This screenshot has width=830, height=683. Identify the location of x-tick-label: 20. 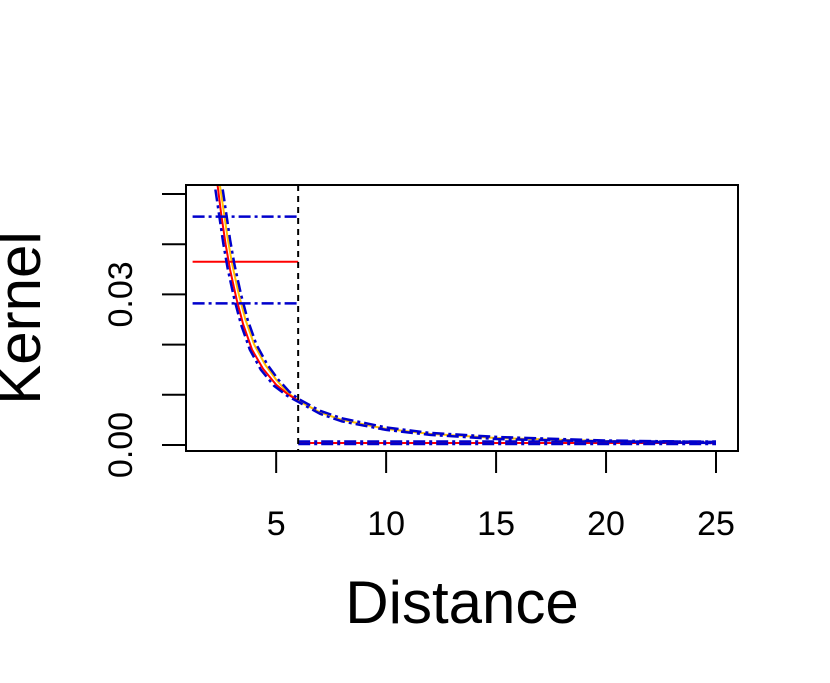
(606, 524).